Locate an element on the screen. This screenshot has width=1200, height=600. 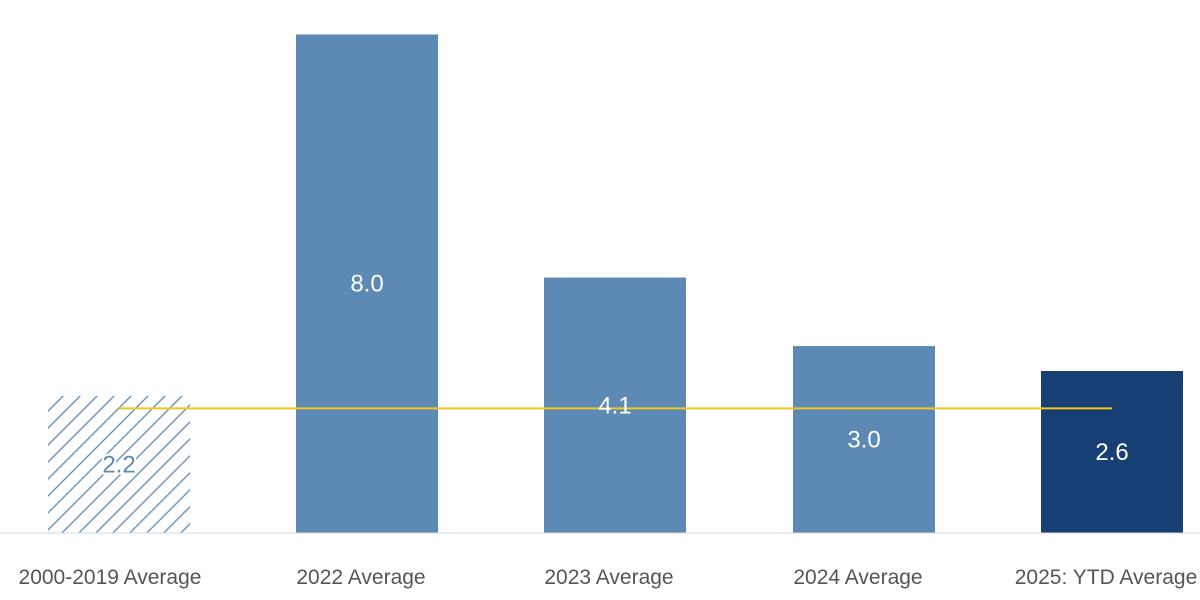
bar-value-label-1: 2.2 is located at coordinates (118, 464).